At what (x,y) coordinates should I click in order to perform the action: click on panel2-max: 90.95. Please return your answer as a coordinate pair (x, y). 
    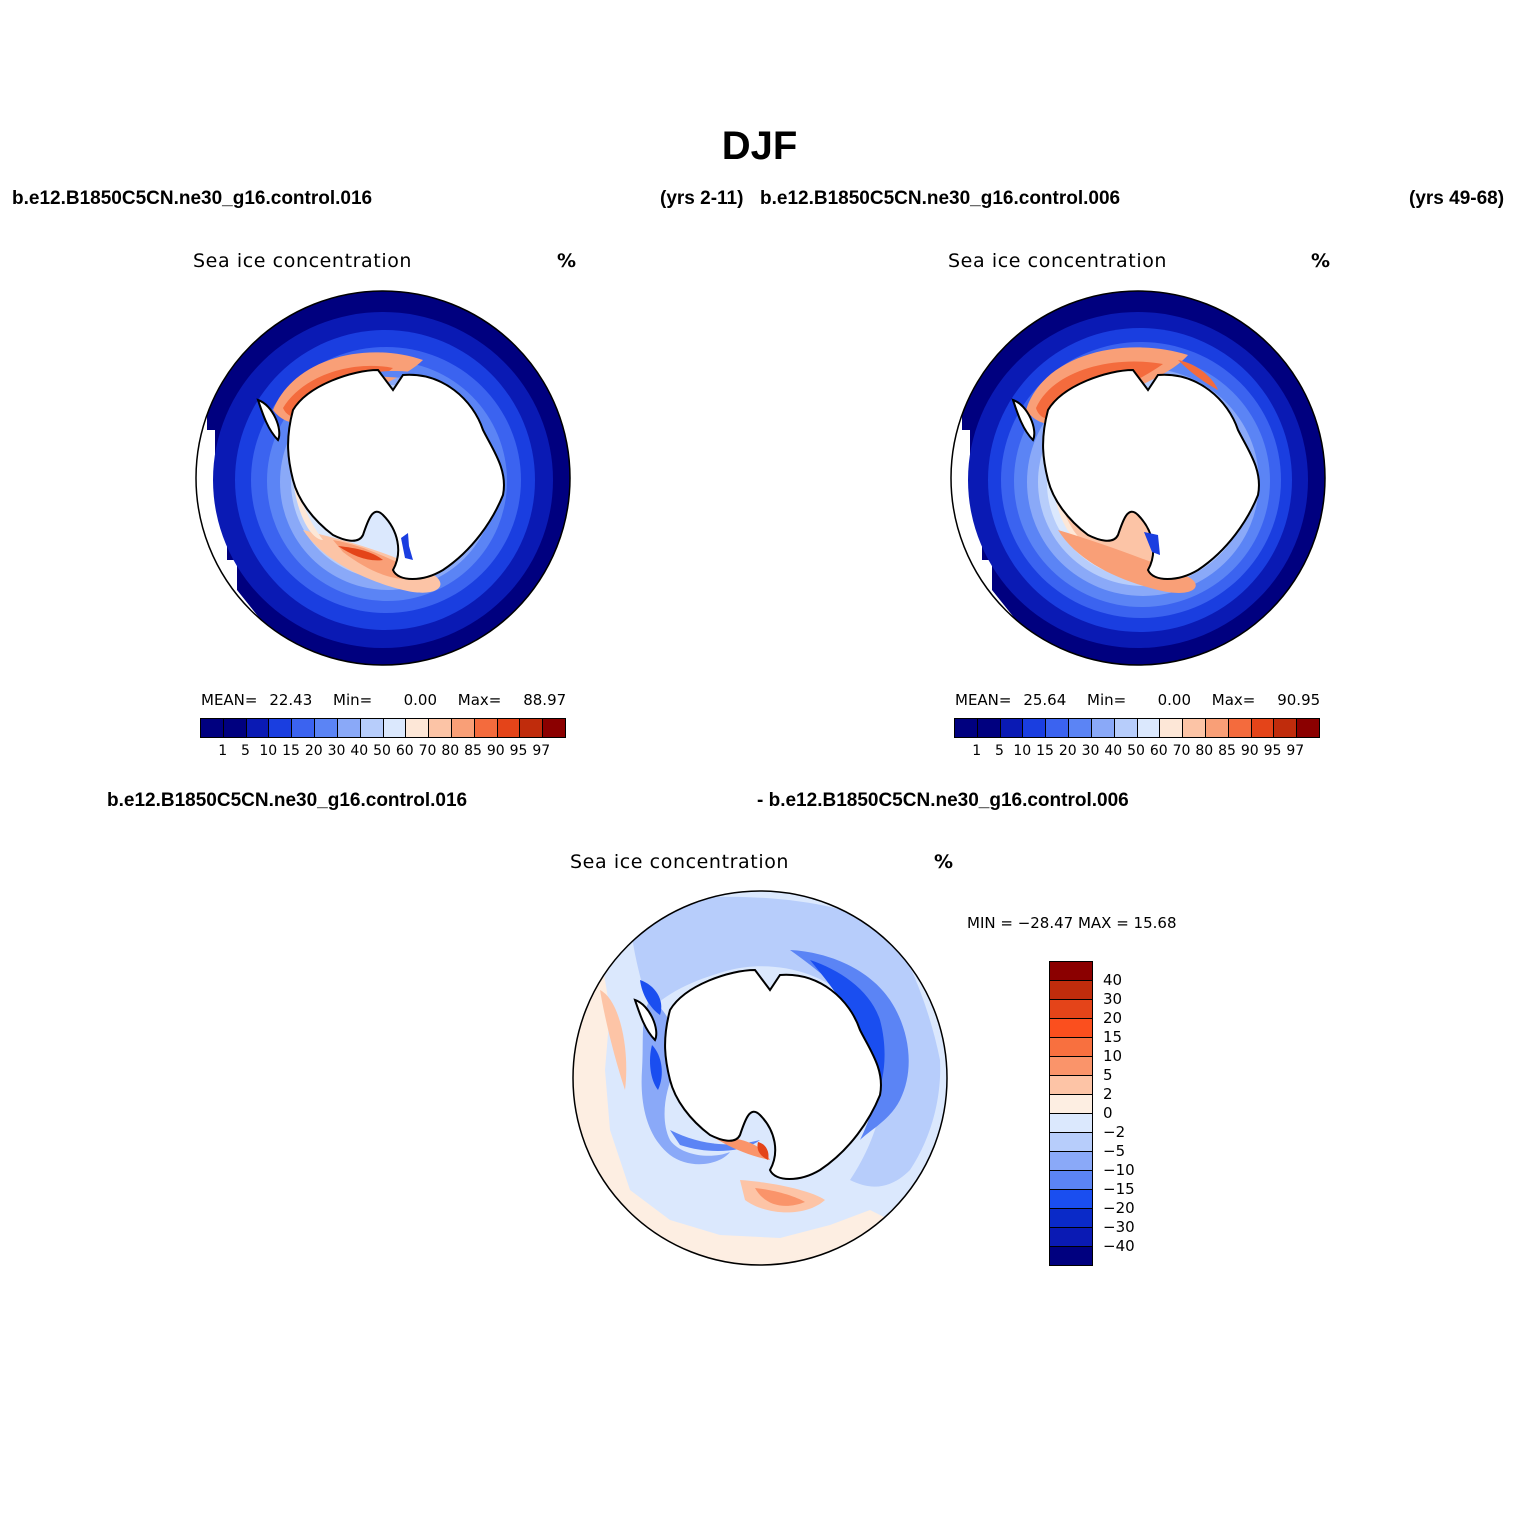
    Looking at the image, I should click on (1299, 700).